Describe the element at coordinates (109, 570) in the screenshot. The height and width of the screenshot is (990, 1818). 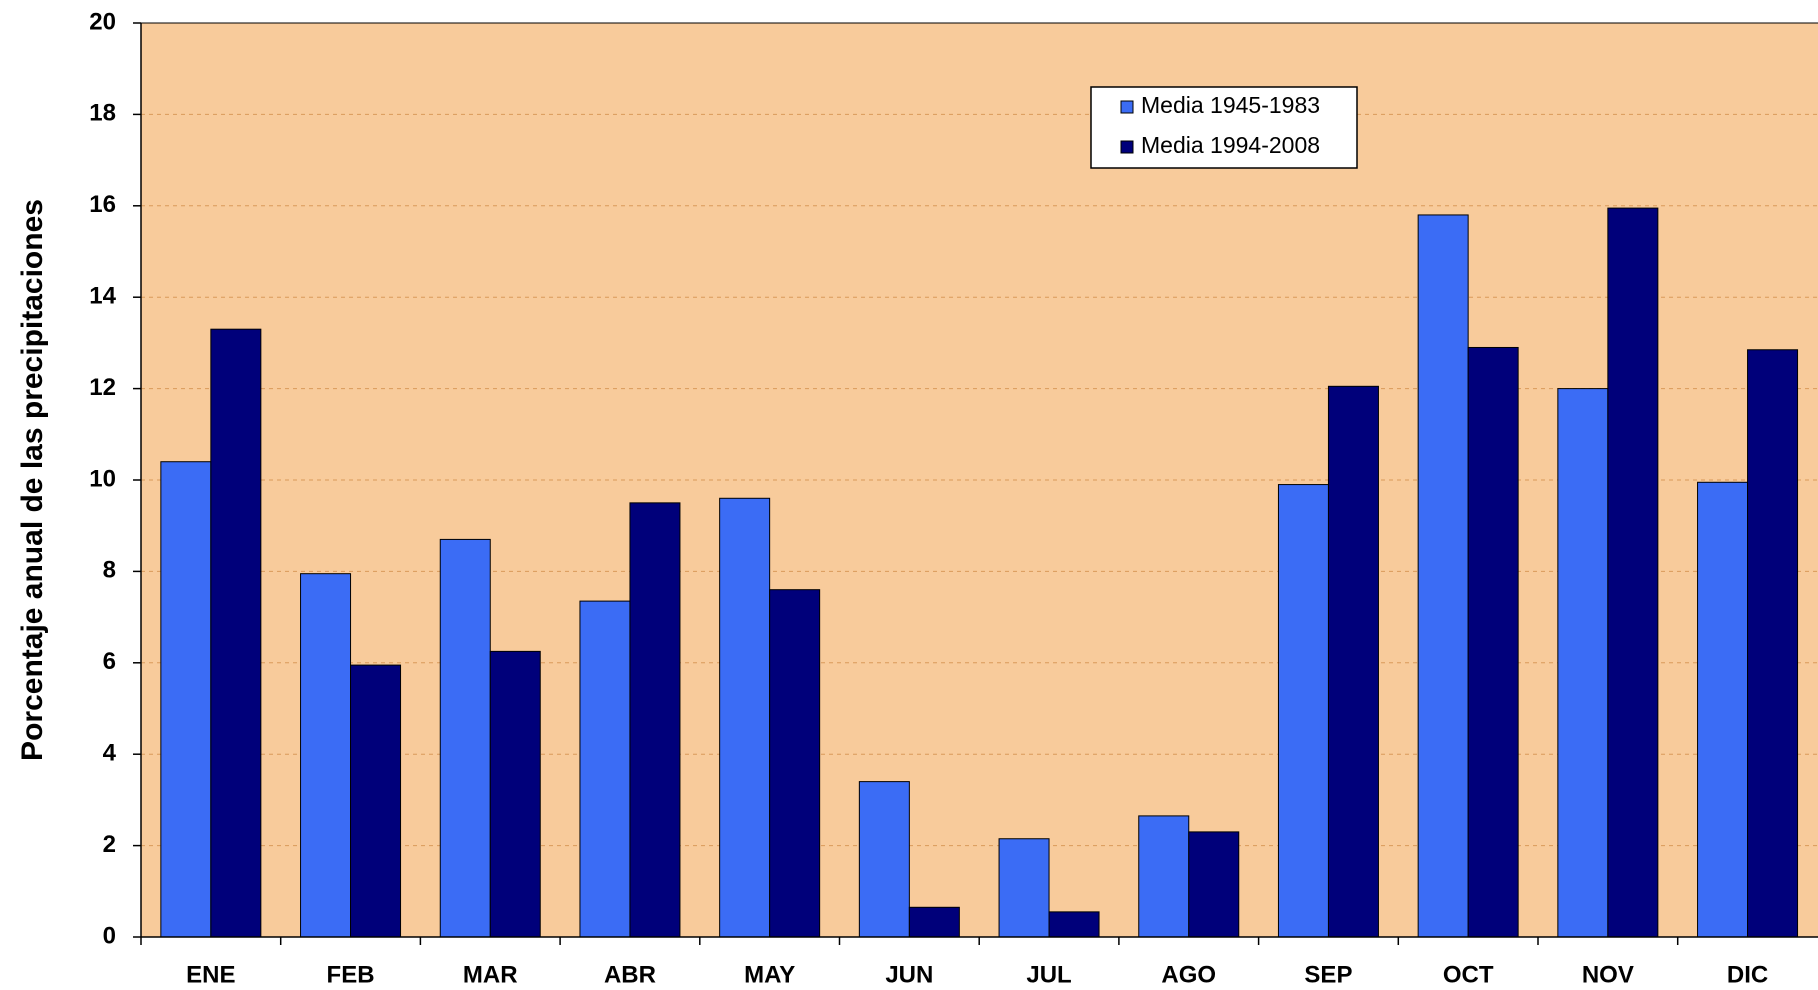
I see `y-tick-label: 8` at that location.